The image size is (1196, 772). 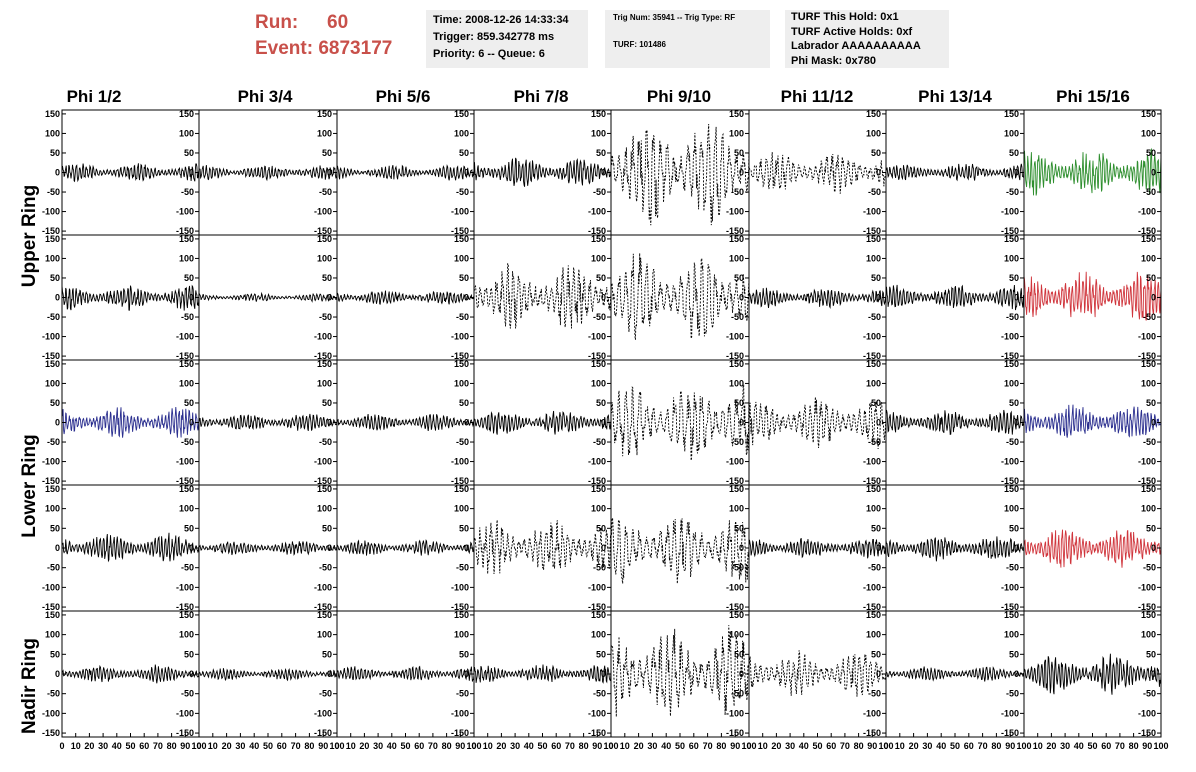 I want to click on labrador-text: Labrador AAAAAAAAAA, so click(x=856, y=46).